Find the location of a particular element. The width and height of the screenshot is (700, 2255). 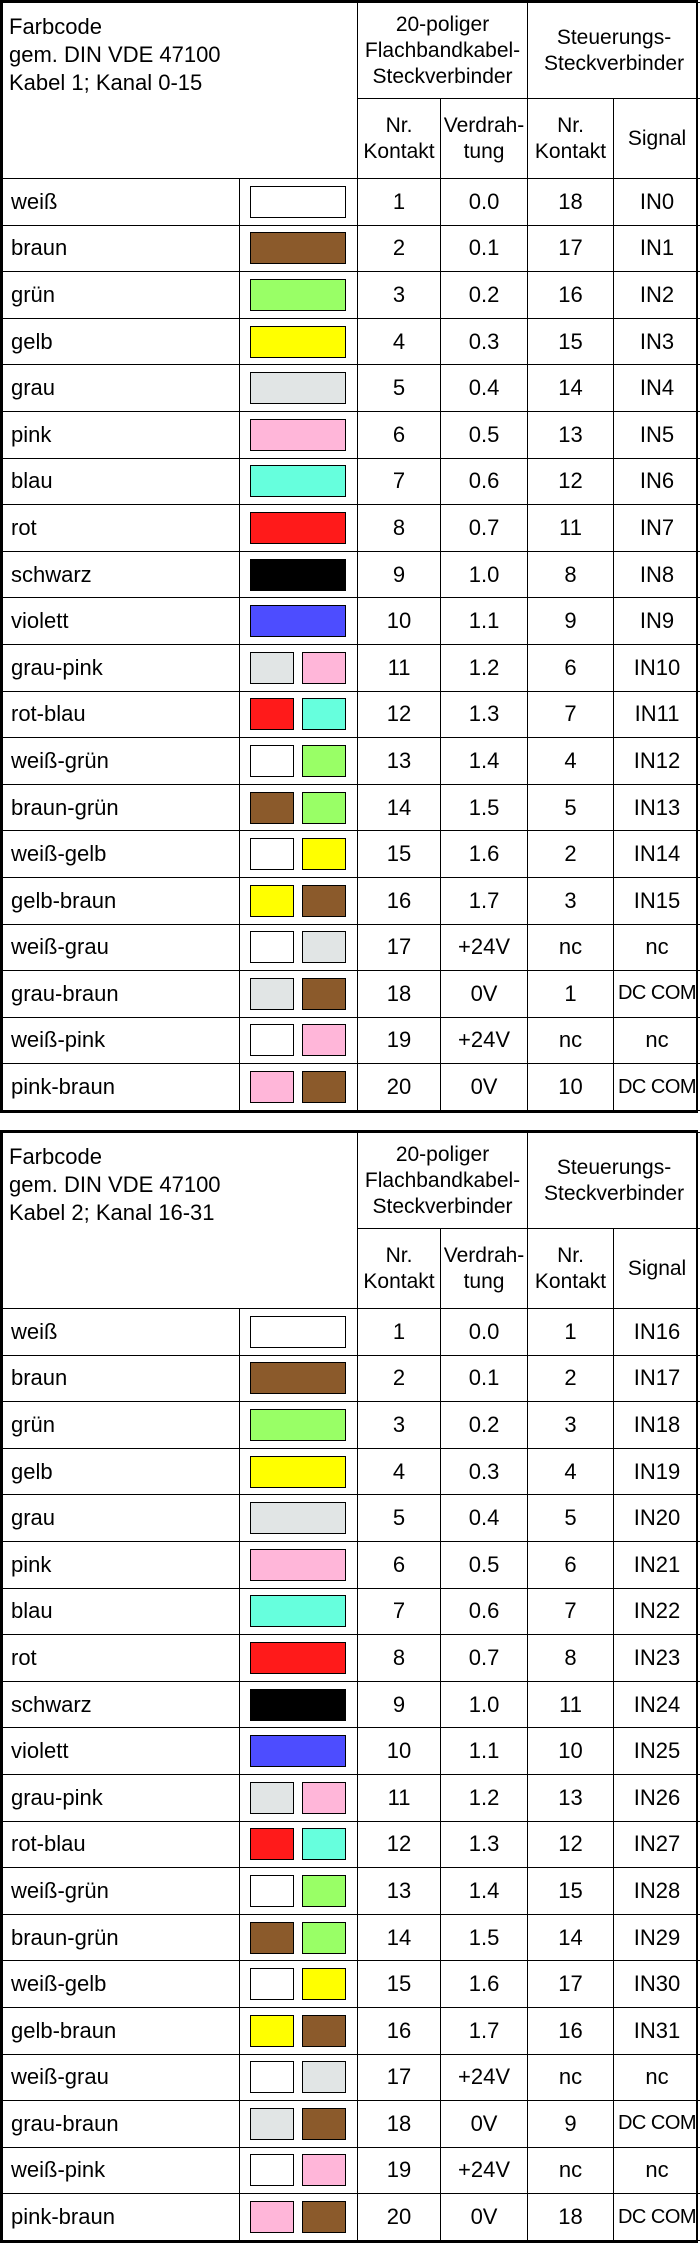

contact-number: 1 is located at coordinates (399, 1332).